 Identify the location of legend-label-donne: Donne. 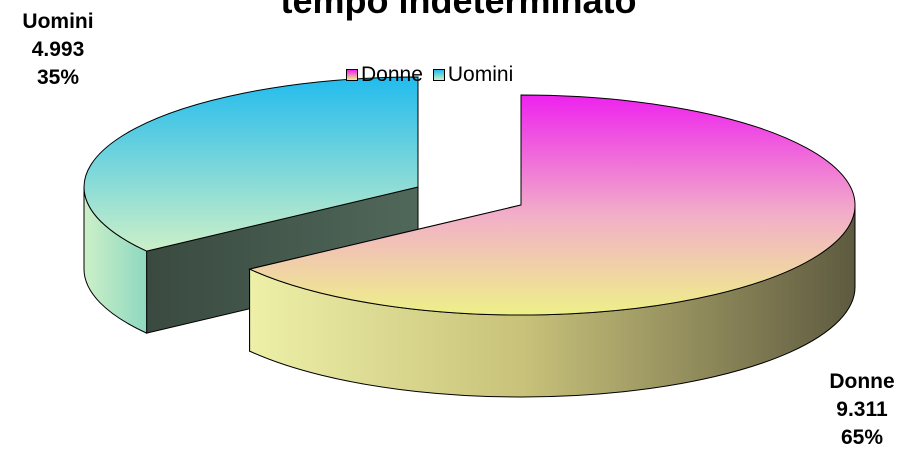
(392, 74).